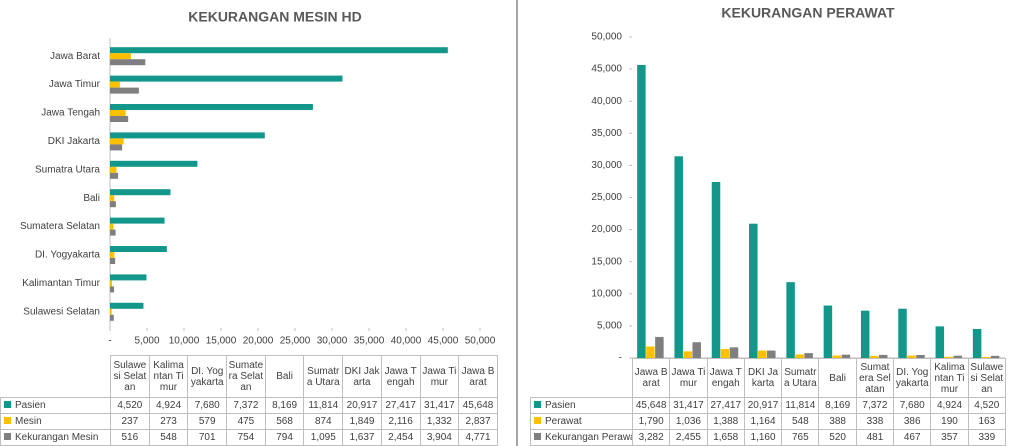 Image resolution: width=1022 pixels, height=446 pixels. What do you see at coordinates (60, 226) in the screenshot?
I see `y-tick-label: Sumatera Selatan` at bounding box center [60, 226].